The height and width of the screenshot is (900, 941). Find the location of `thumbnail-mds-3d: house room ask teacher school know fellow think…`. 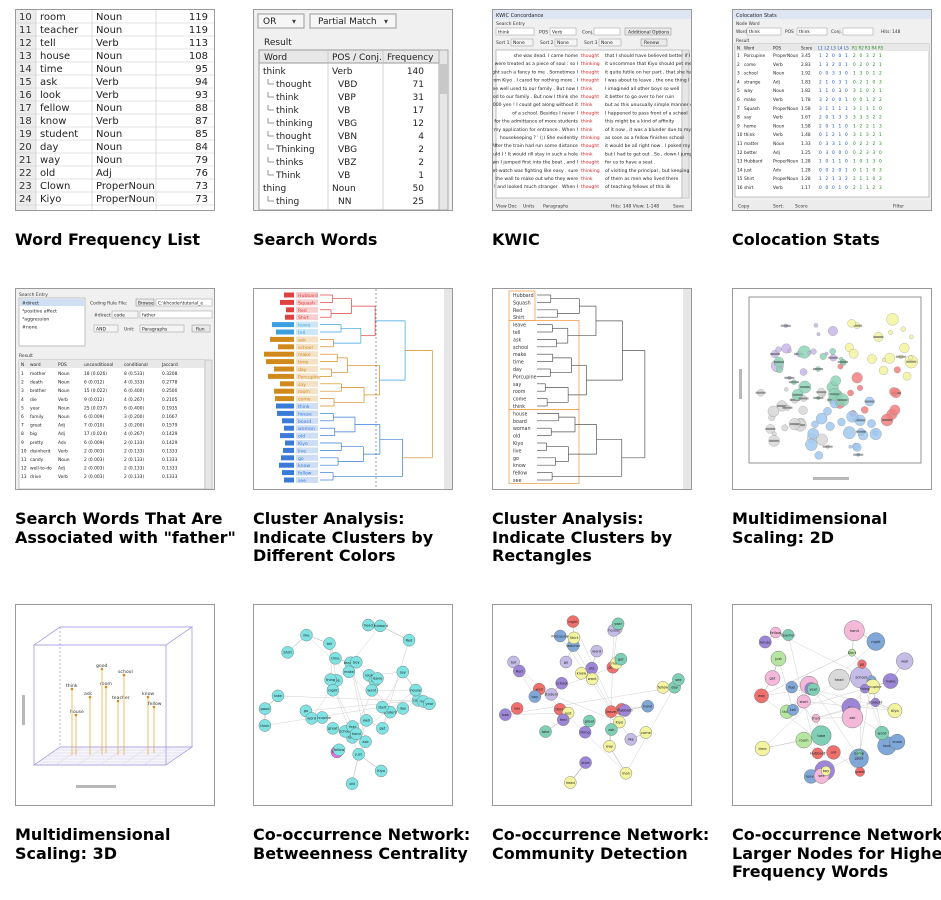

thumbnail-mds-3d: house room ask teacher school know fellow think… is located at coordinates (115, 705).